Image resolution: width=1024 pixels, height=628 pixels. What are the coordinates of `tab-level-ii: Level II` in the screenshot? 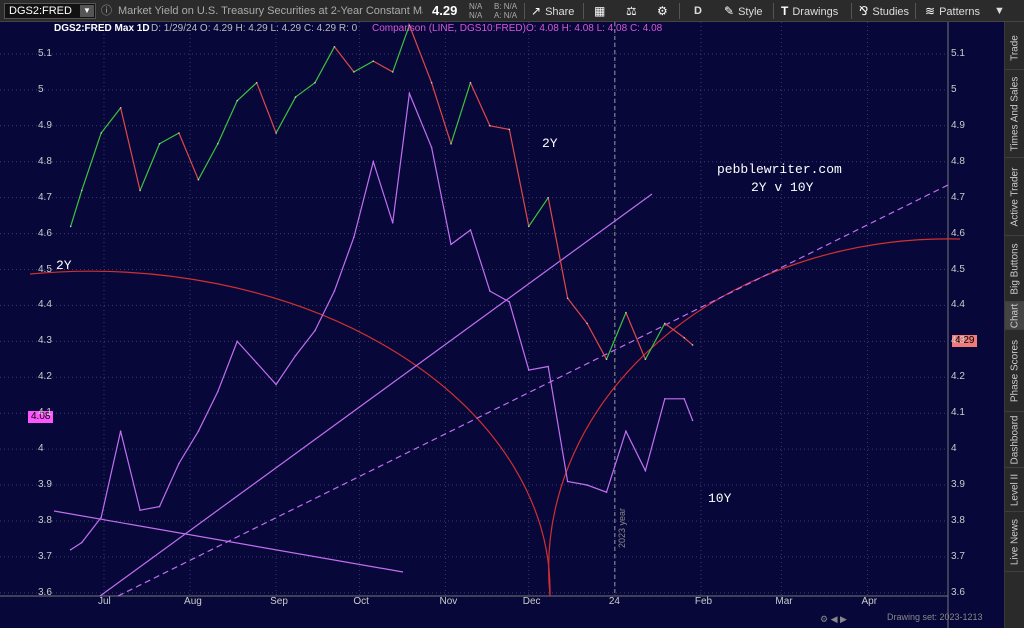 It's located at (1014, 490).